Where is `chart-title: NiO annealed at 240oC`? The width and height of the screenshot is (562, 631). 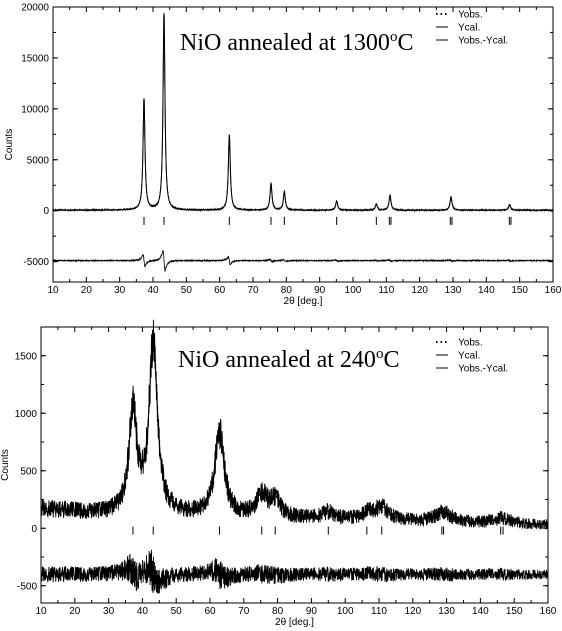 chart-title: NiO annealed at 240oC is located at coordinates (288, 359).